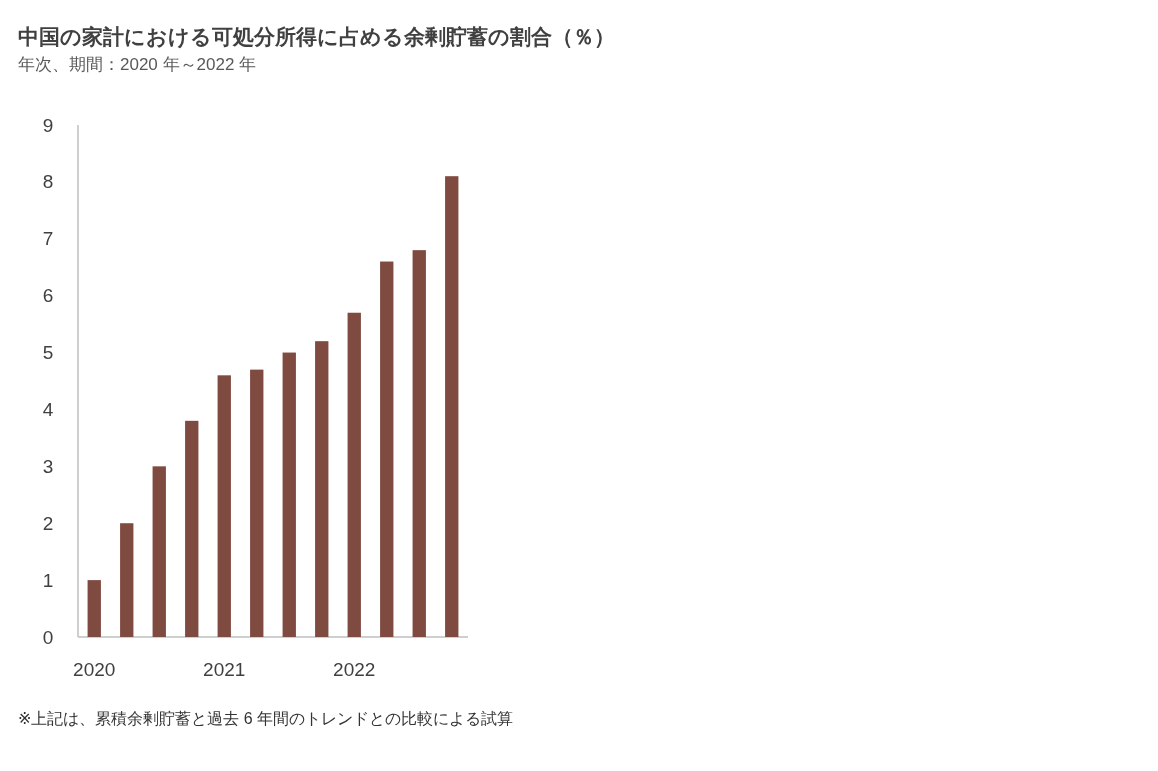 This screenshot has width=1158, height=771. I want to click on y-tick-label: 9, so click(48, 125).